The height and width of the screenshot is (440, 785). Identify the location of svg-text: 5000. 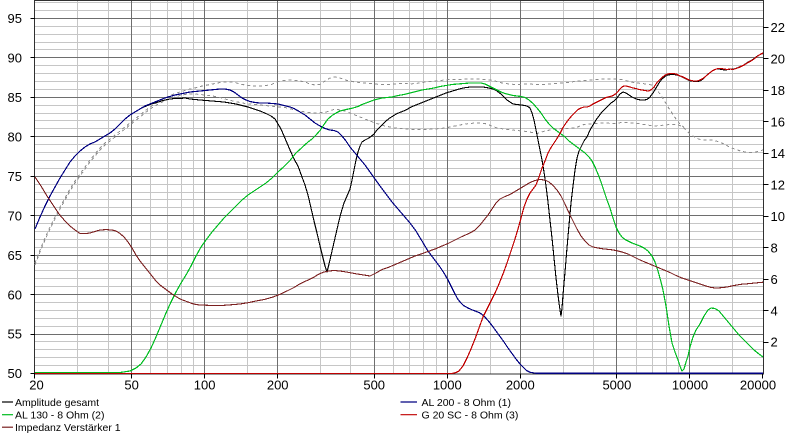
(616, 385).